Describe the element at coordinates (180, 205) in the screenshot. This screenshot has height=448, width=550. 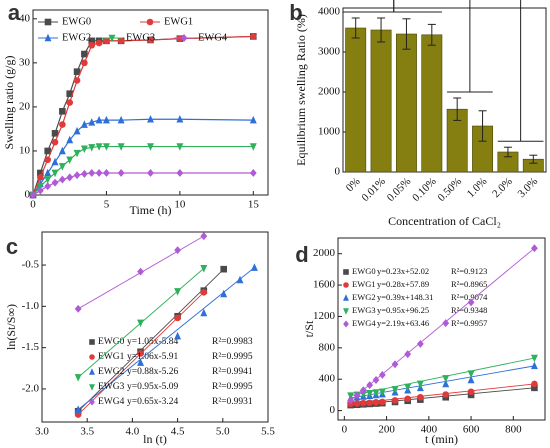
I see `x-tick-label: 10` at that location.